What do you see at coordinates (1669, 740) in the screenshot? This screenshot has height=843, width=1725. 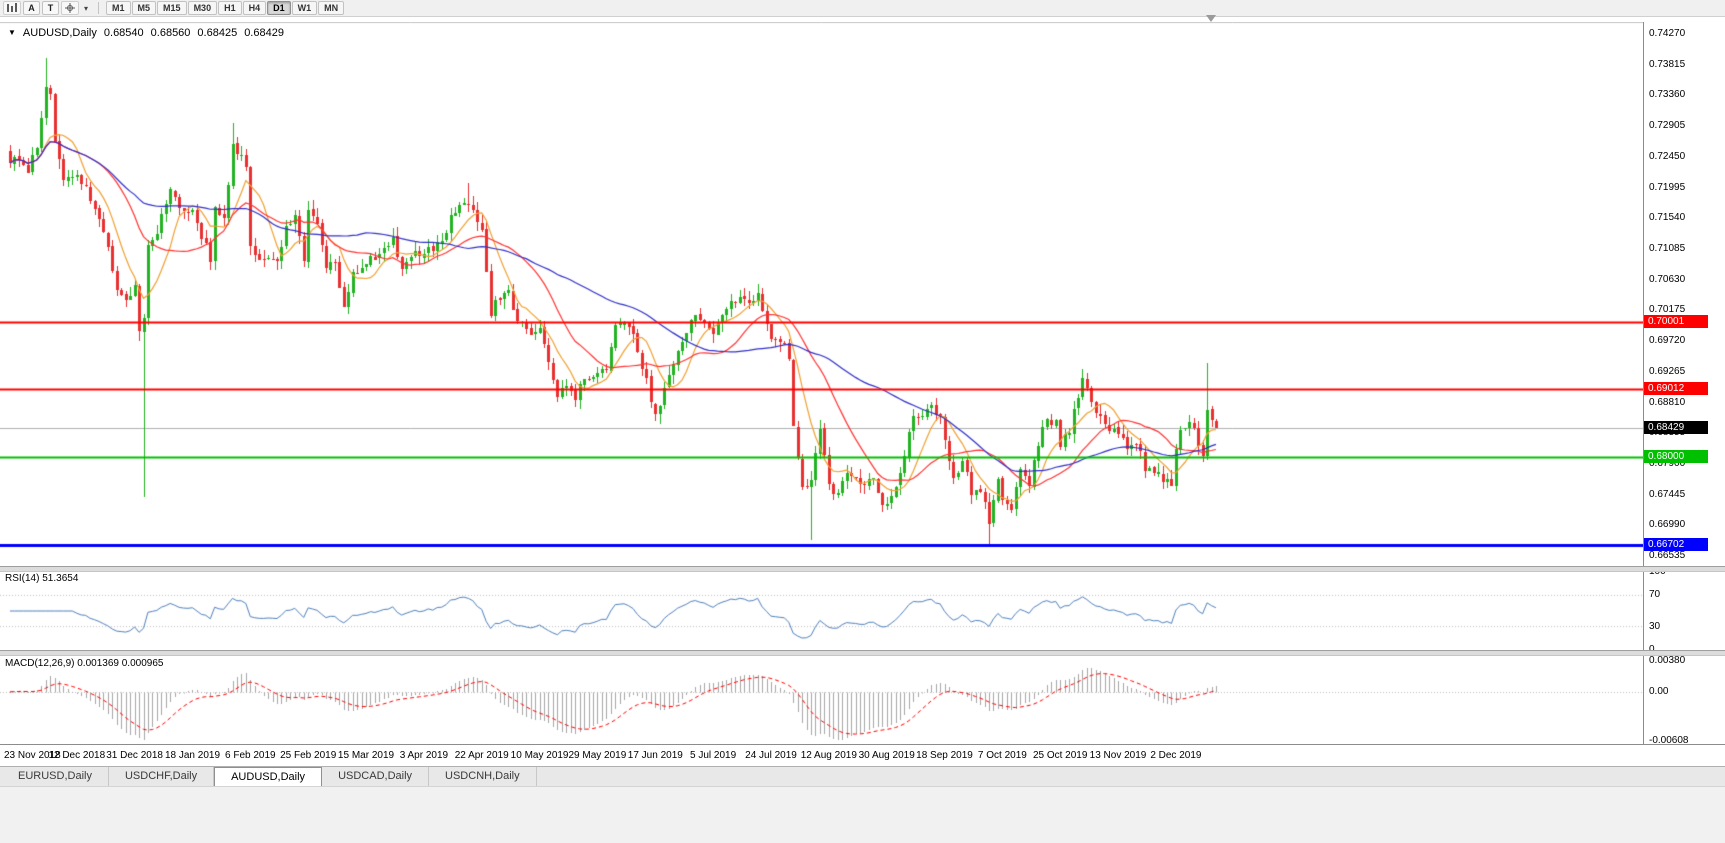 I see `macd-axis-label: -0.00608` at bounding box center [1669, 740].